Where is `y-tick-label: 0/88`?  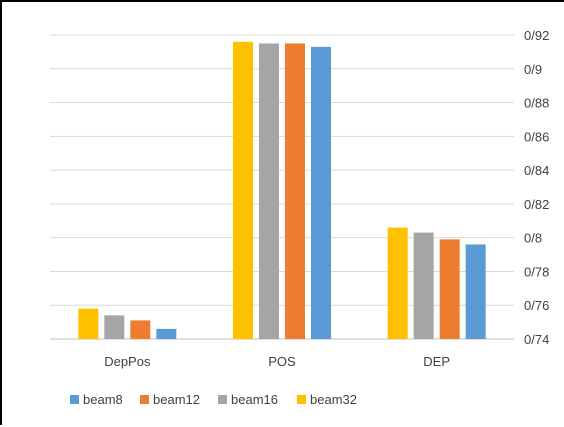 y-tick-label: 0/88 is located at coordinates (536, 103).